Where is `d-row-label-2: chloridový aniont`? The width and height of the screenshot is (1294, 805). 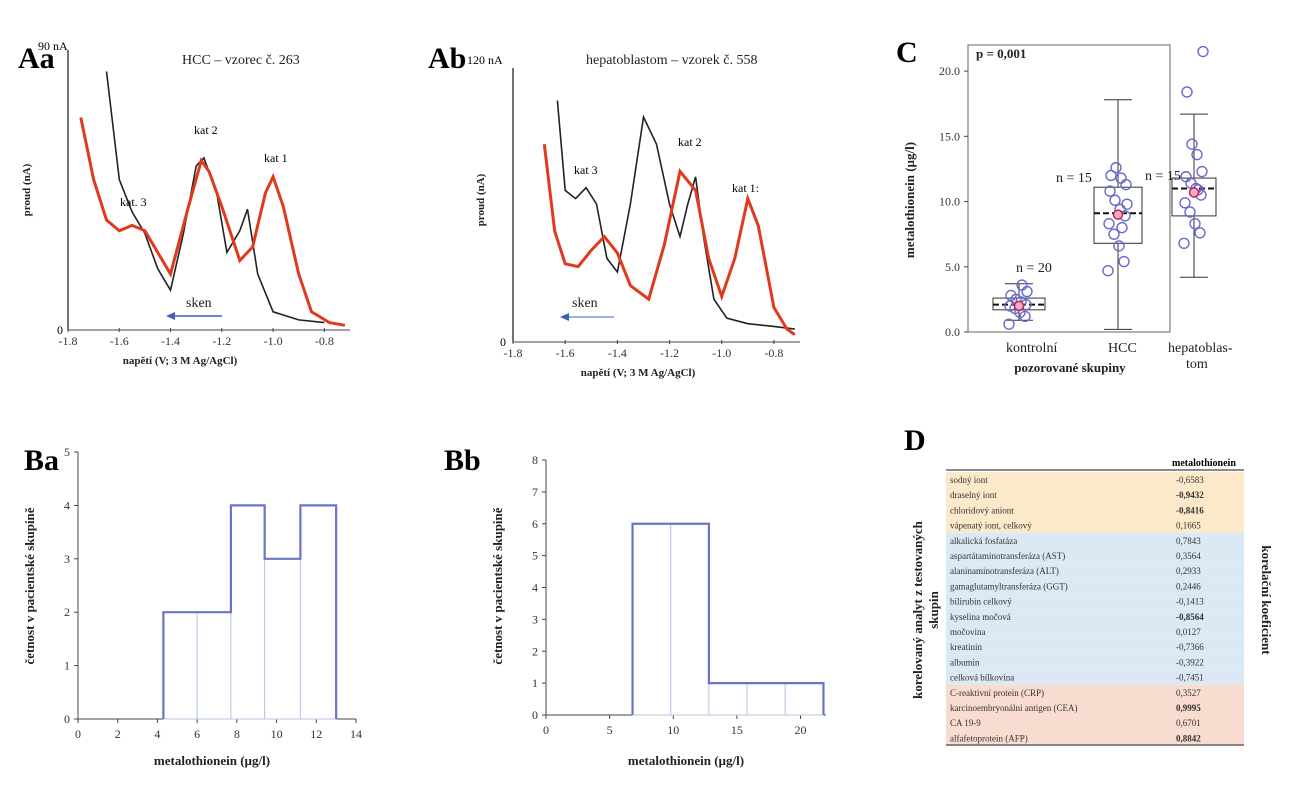 d-row-label-2: chloridový aniont is located at coordinates (982, 510).